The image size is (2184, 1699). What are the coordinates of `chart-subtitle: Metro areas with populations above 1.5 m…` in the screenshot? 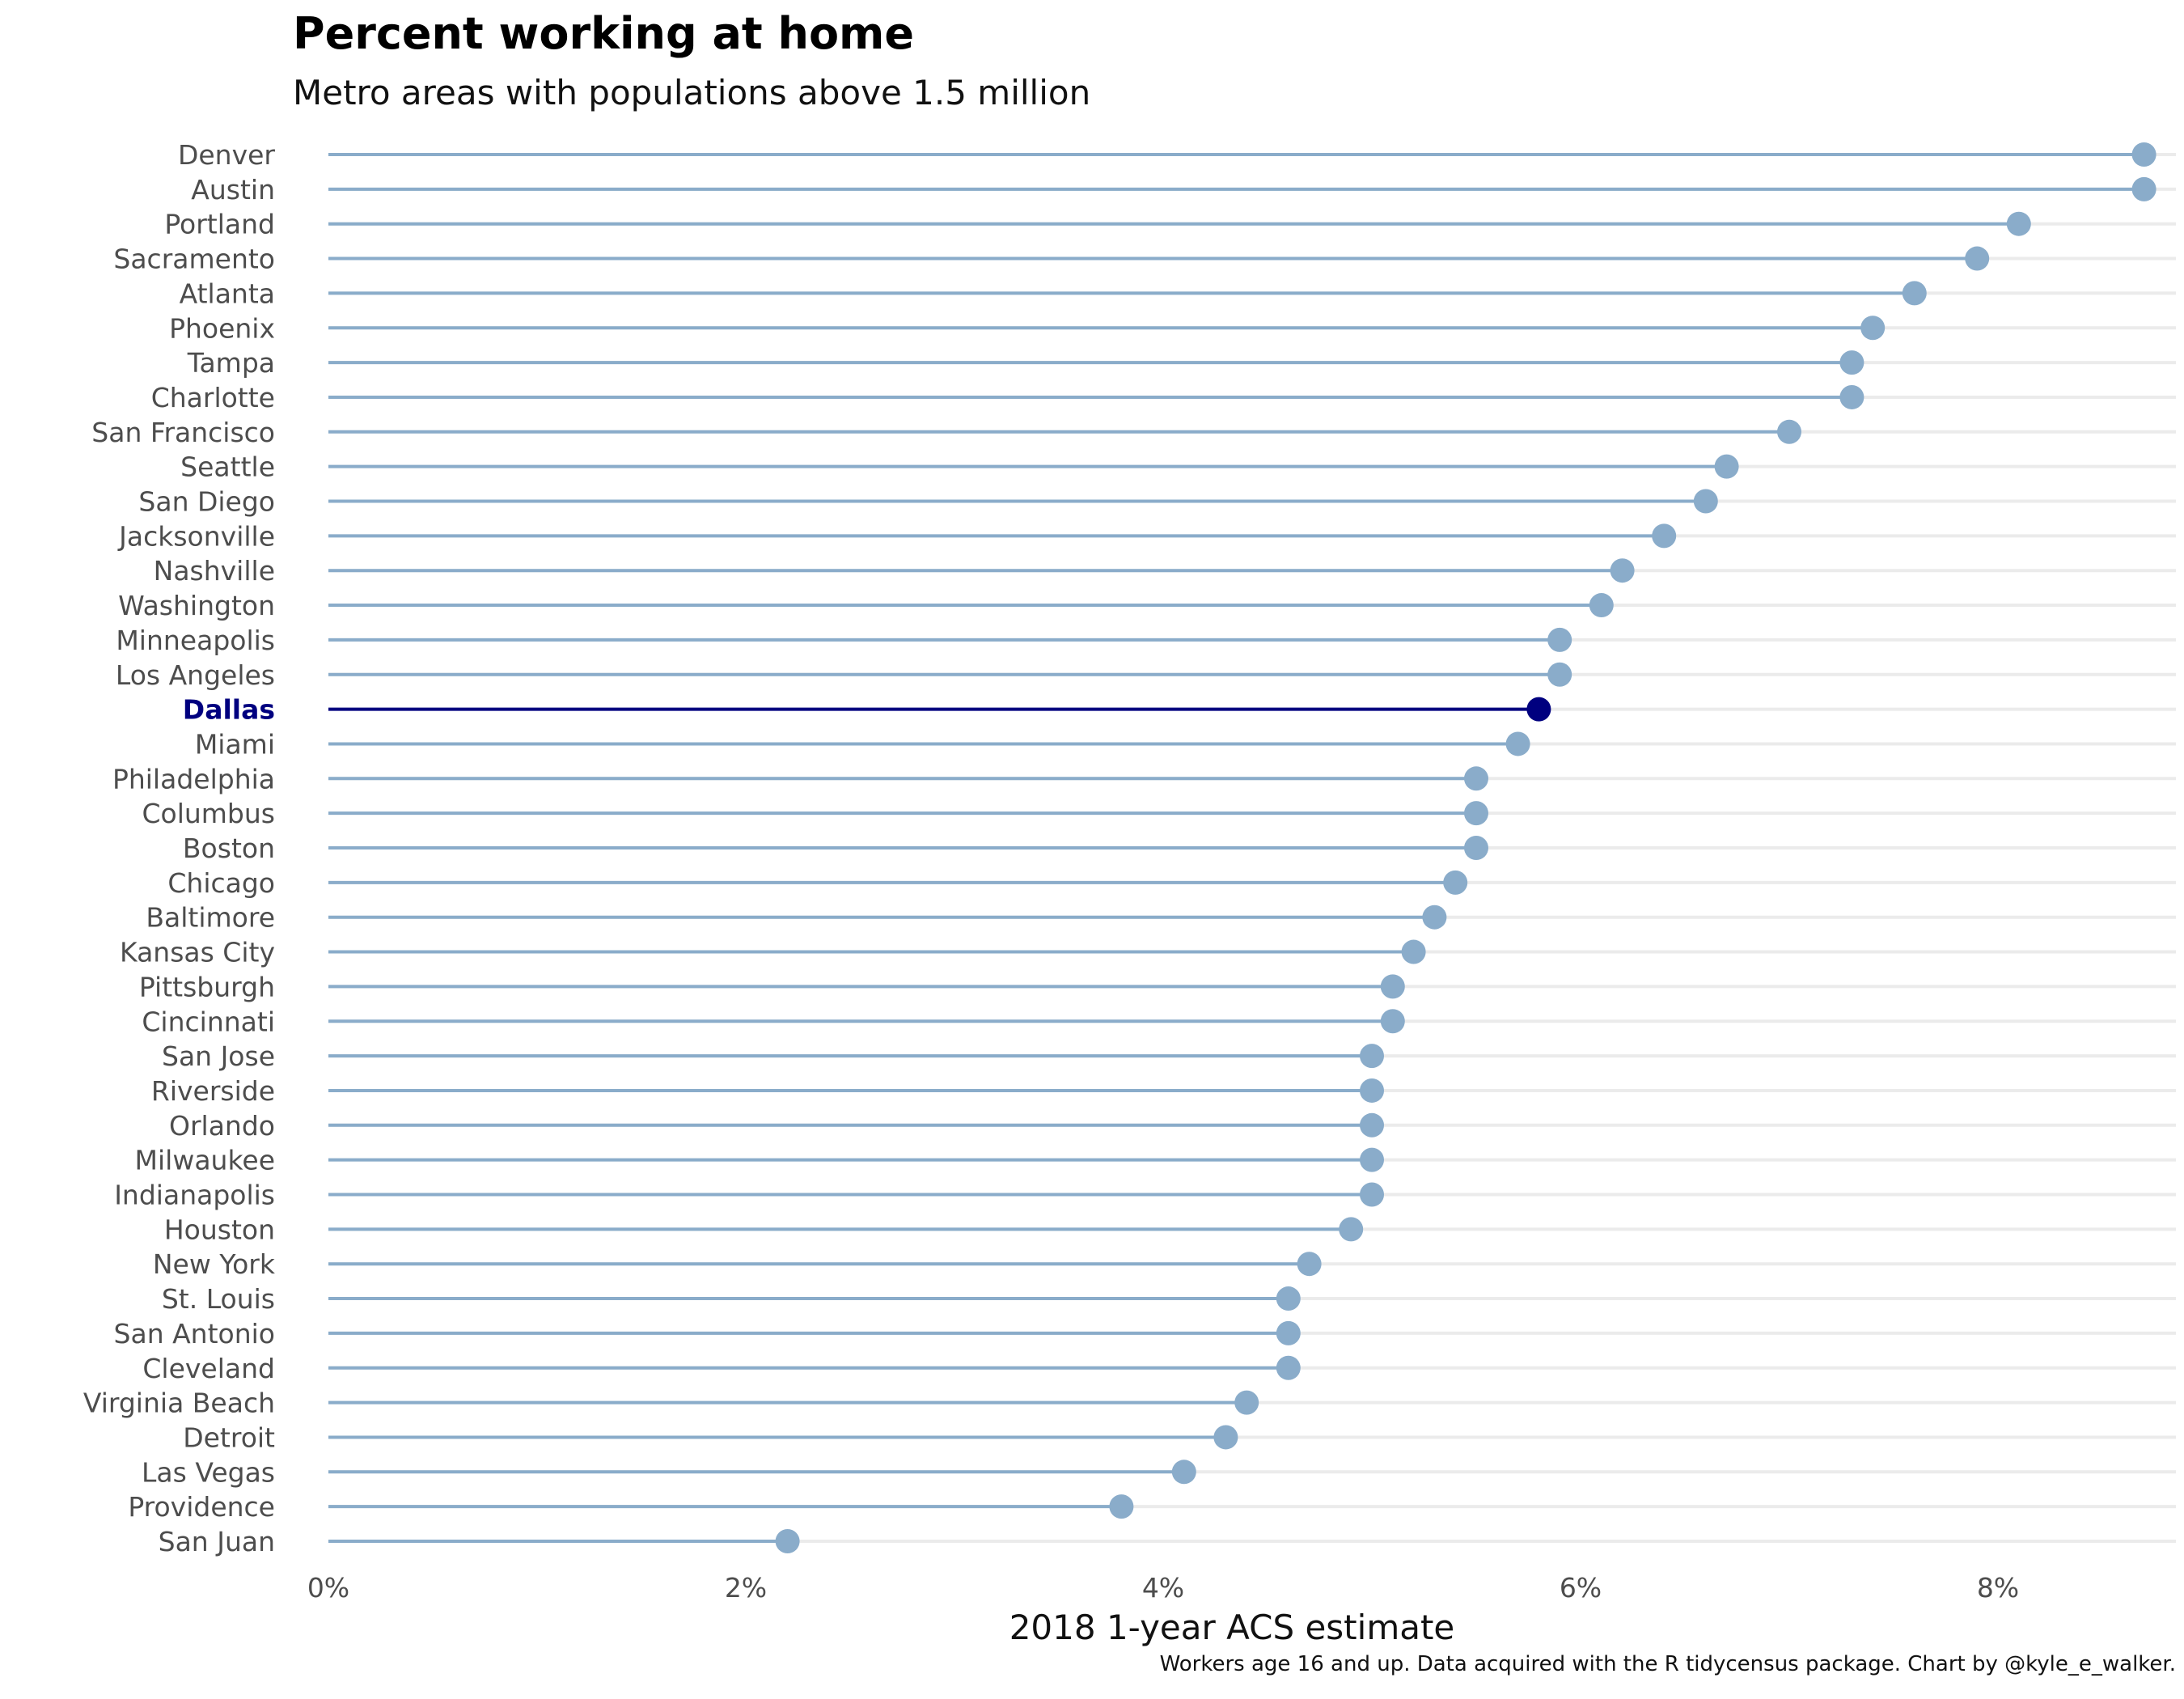 It's located at (692, 92).